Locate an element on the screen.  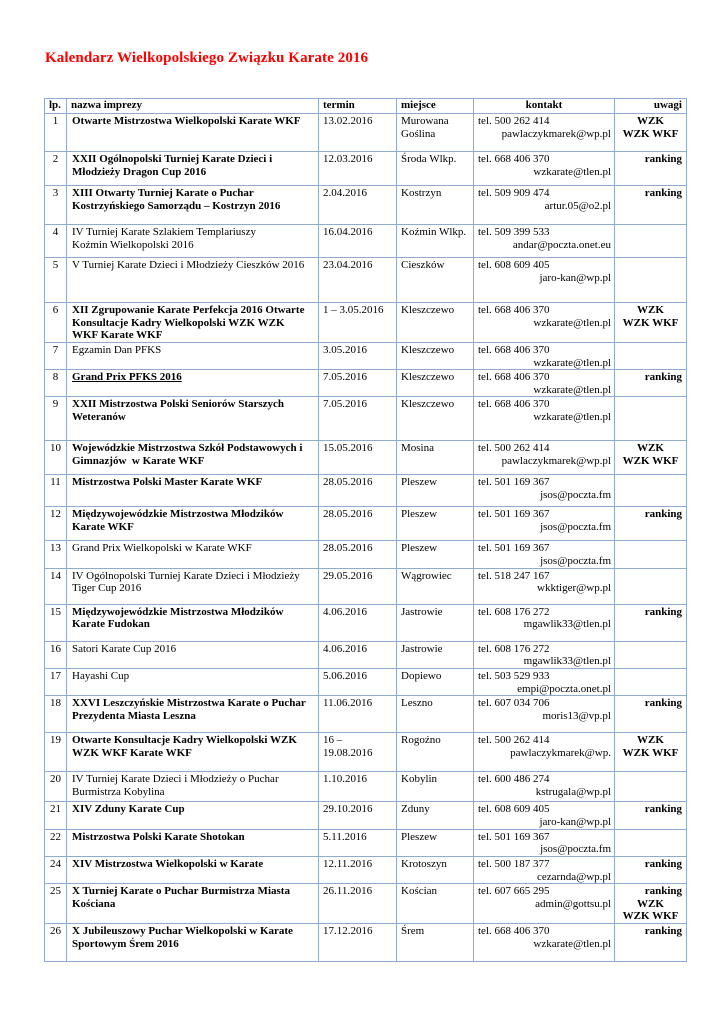
date-cell: 3.05.2016 is located at coordinates (357, 356).